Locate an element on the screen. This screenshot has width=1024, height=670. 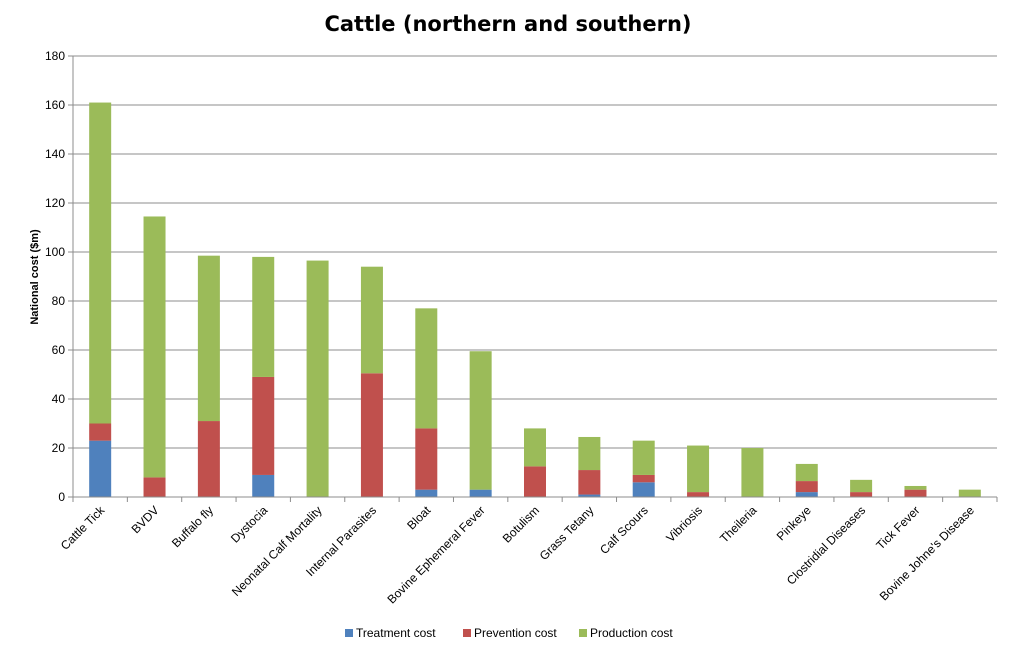
x-tick-label: Bloat is located at coordinates (419, 518).